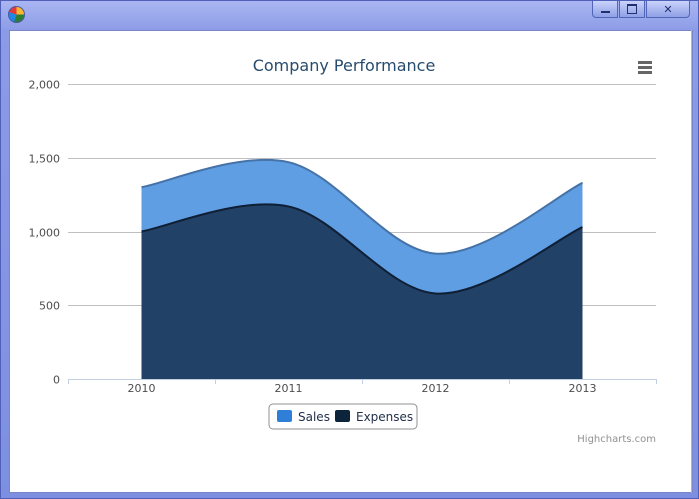 The height and width of the screenshot is (499, 699). I want to click on legend-item-sales: Sales, so click(303, 417).